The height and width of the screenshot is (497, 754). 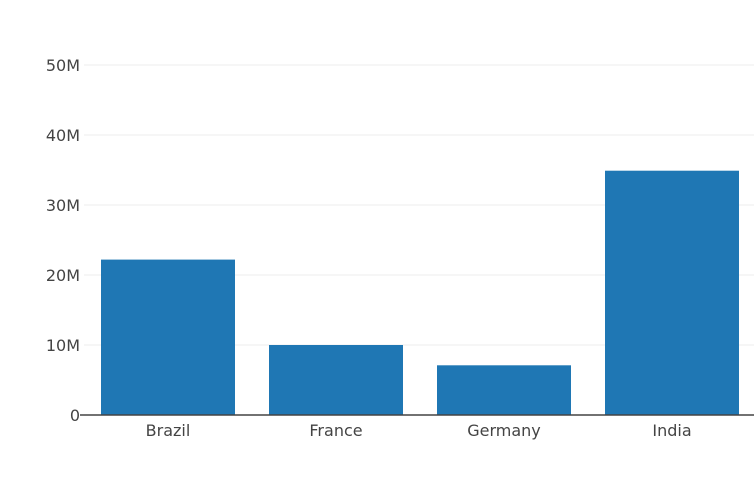 What do you see at coordinates (671, 430) in the screenshot?
I see `x-tick-label: India` at bounding box center [671, 430].